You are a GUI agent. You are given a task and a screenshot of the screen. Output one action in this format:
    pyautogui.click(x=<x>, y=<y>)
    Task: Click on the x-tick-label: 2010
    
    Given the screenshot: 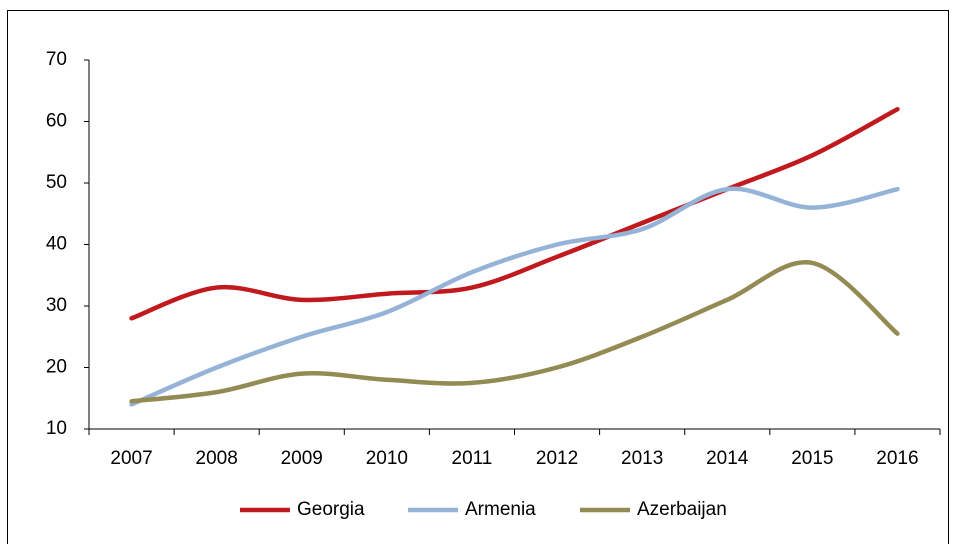 What is the action you would take?
    pyautogui.click(x=387, y=458)
    